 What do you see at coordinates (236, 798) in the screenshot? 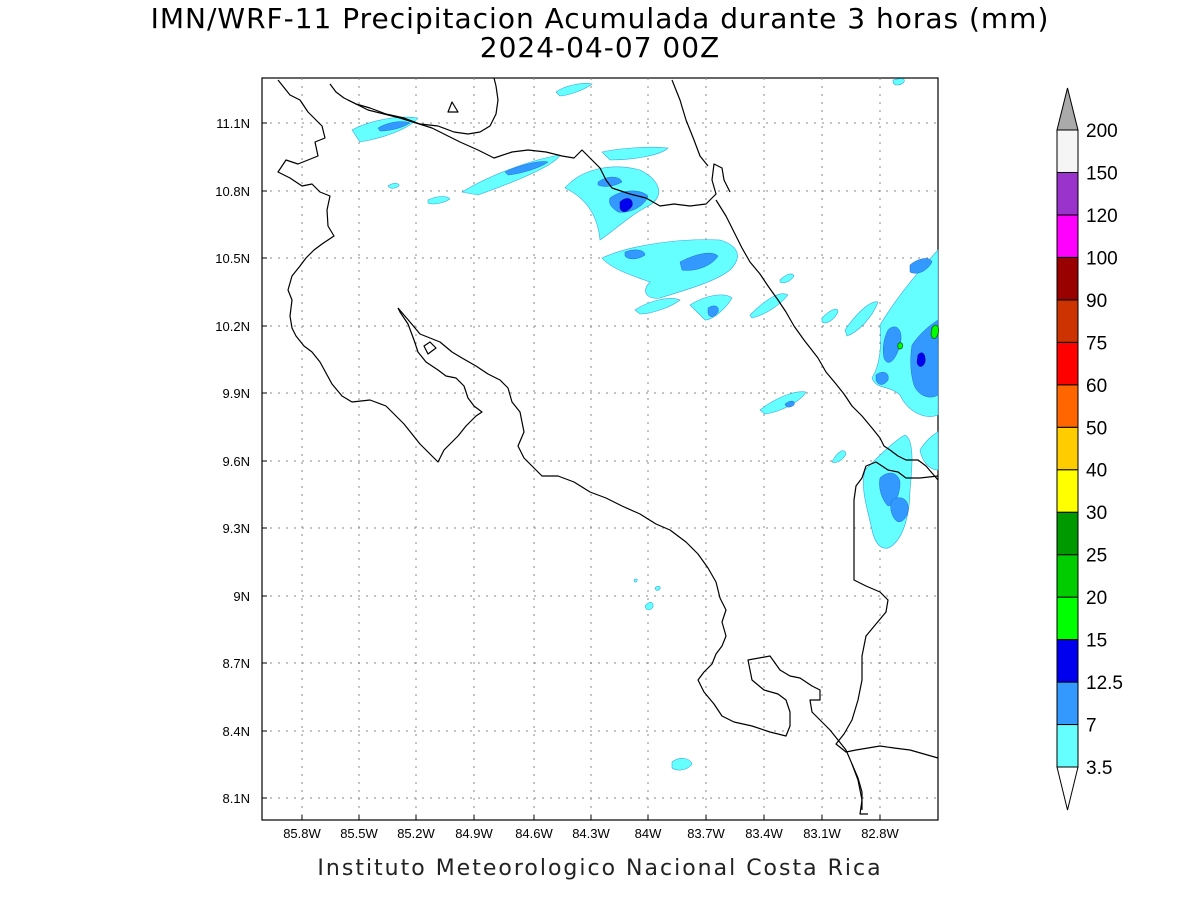
I see `y-tick-label: 8.1N` at bounding box center [236, 798].